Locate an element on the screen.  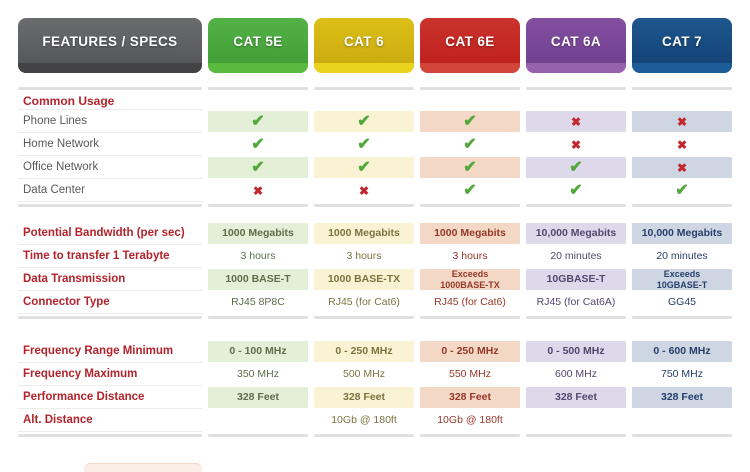
table-row: Office Network ✔ ✔ ✔ ✔ ✖ is located at coordinates (384, 167).